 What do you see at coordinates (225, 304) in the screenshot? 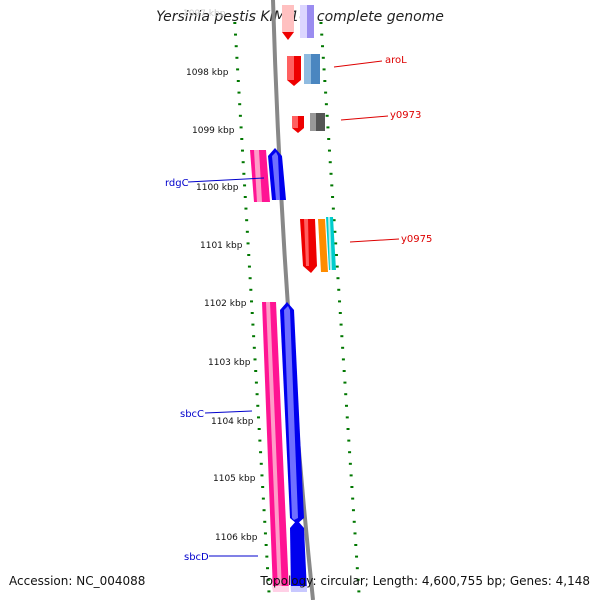
I see `tick-label: 1102 kbp` at bounding box center [225, 304].